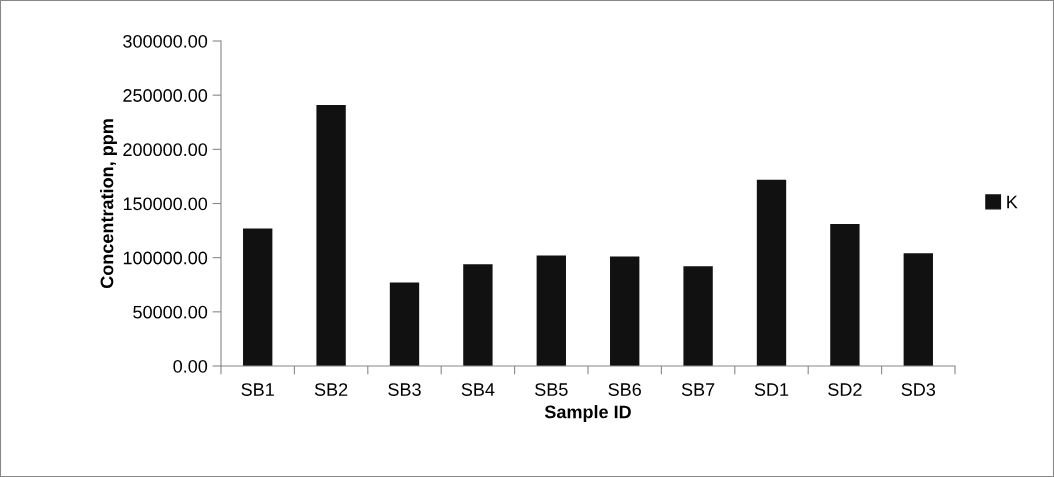 This screenshot has height=477, width=1054. Describe the element at coordinates (404, 389) in the screenshot. I see `x-tick-label: SB3` at that location.